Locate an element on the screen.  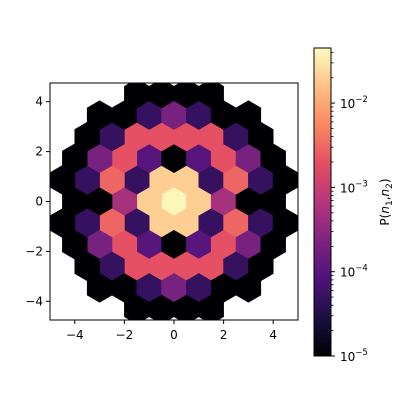
y-tick-label: 0 is located at coordinates (39, 202).